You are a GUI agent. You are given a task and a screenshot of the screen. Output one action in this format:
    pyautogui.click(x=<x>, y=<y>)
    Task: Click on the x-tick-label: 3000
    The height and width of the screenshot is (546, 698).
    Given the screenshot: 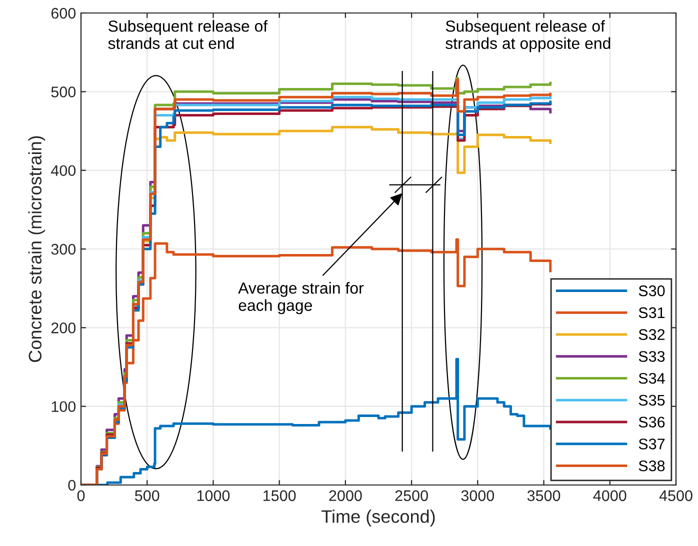 What is the action you would take?
    pyautogui.click(x=477, y=496)
    